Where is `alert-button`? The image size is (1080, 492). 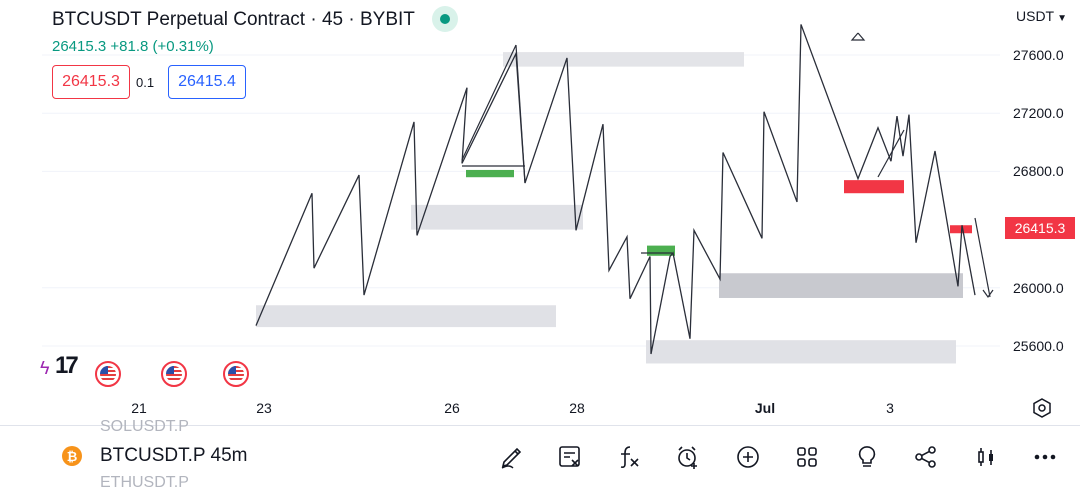 alert-button is located at coordinates (688, 457).